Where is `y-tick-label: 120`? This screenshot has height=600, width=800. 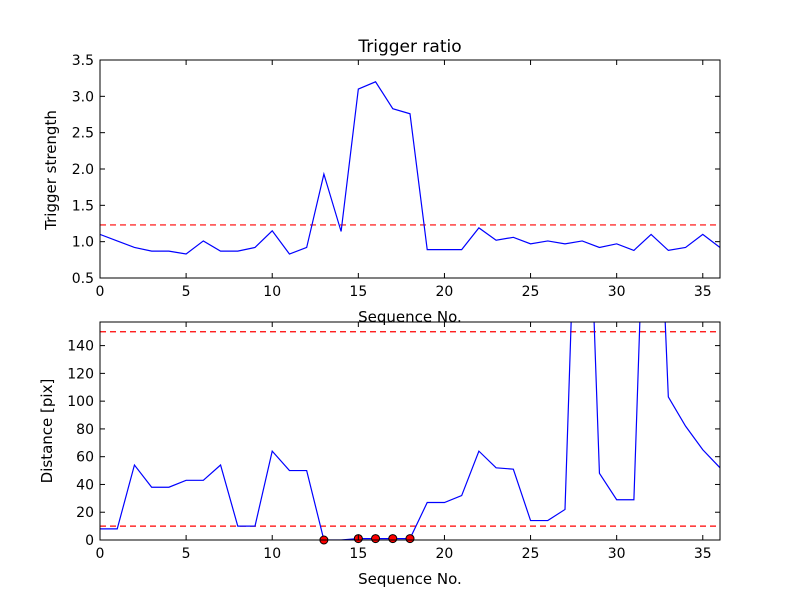
y-tick-label: 120 is located at coordinates (80, 374).